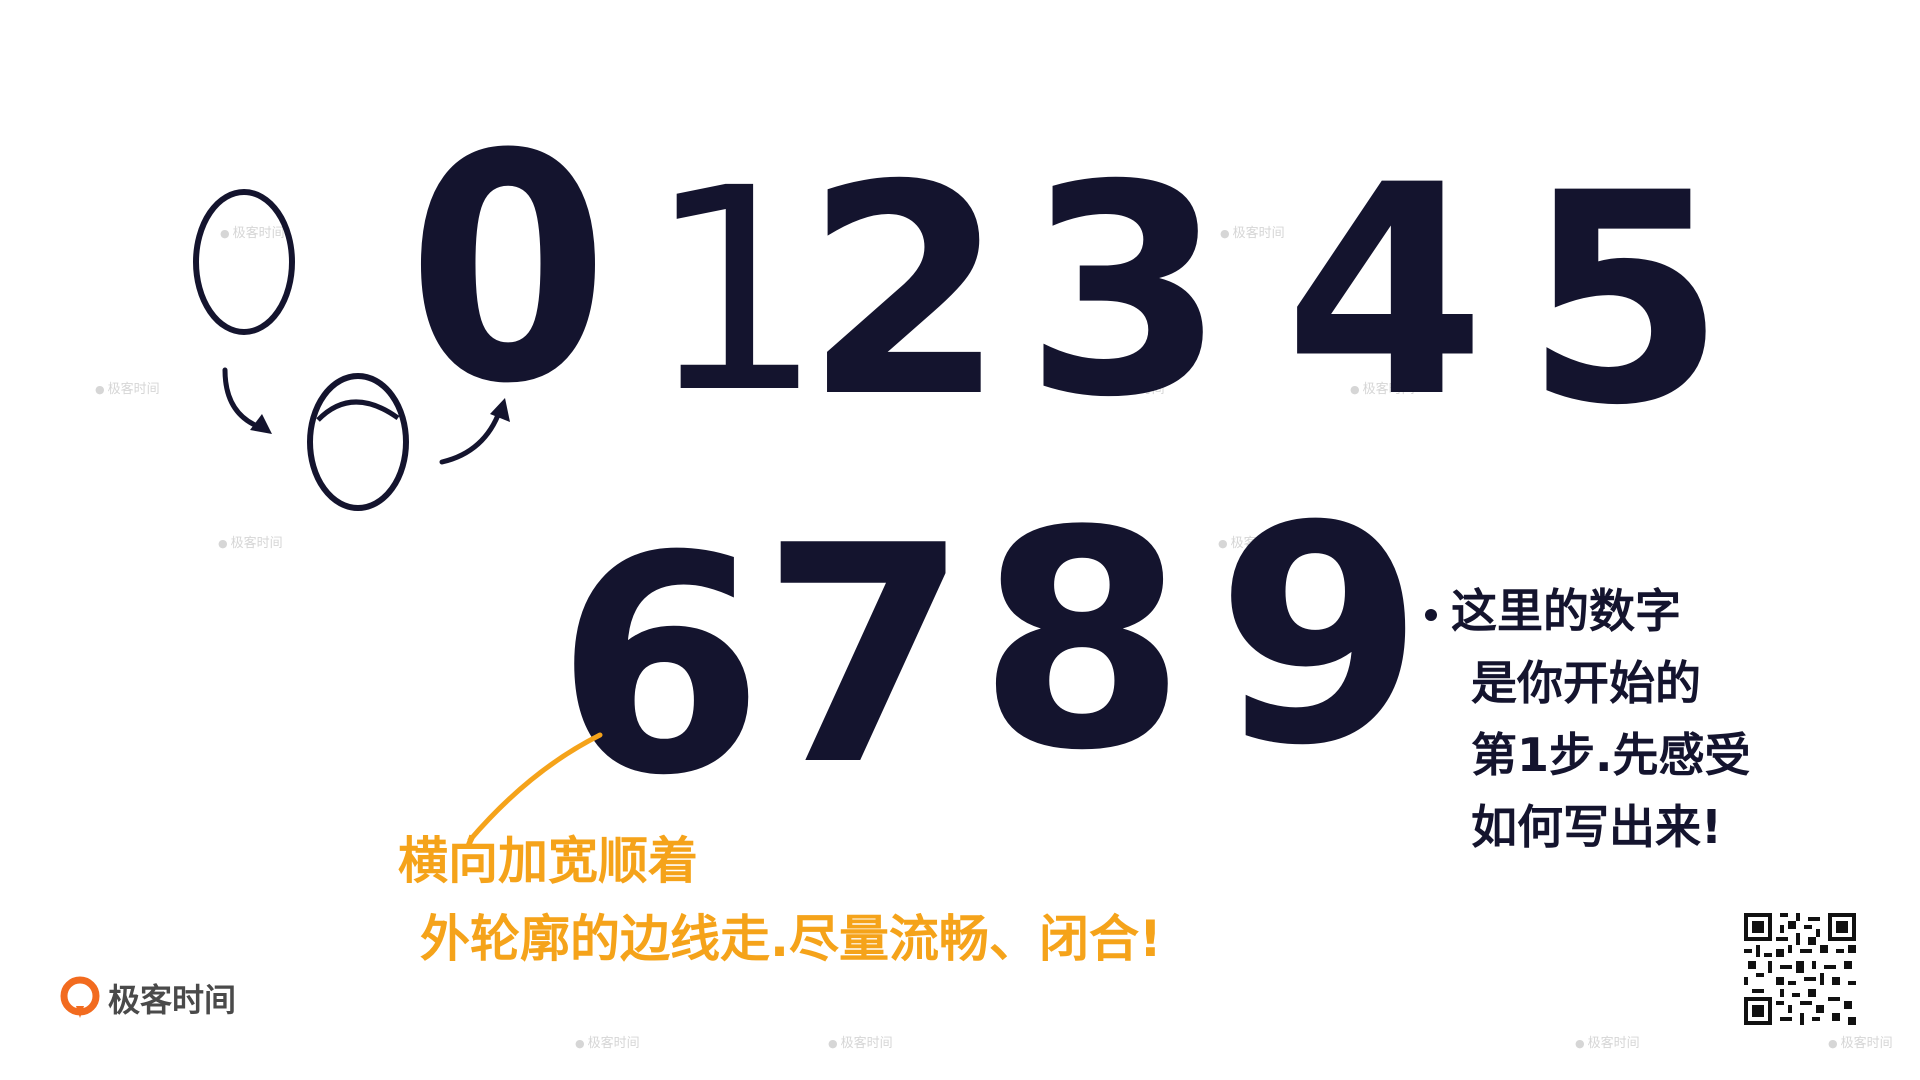 This screenshot has height=1080, width=1920. Describe the element at coordinates (780, 900) in the screenshot. I see `orange-annotation: 横向加宽顺着 外轮廓的边线走.尽量流畅、闭合!` at that location.